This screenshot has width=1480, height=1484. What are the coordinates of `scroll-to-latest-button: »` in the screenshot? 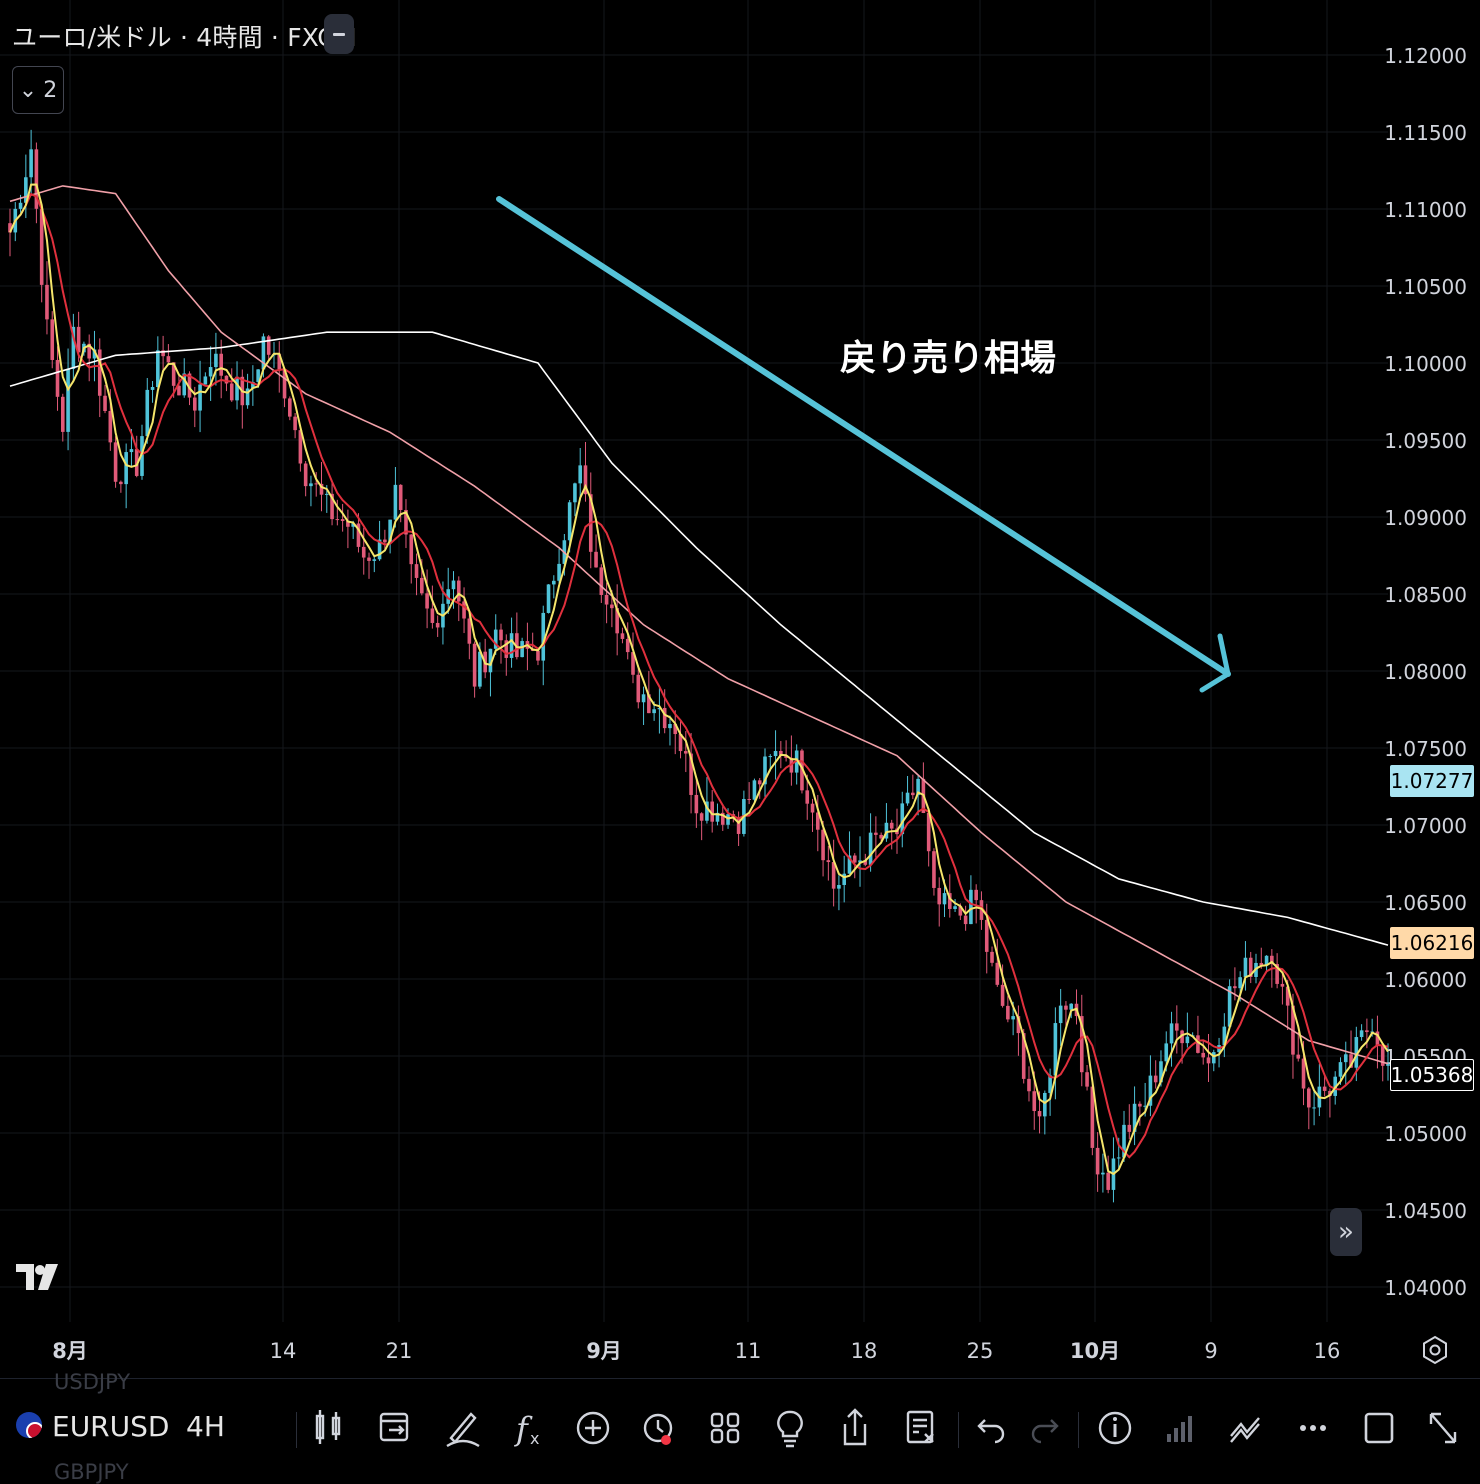 It's located at (1346, 1232).